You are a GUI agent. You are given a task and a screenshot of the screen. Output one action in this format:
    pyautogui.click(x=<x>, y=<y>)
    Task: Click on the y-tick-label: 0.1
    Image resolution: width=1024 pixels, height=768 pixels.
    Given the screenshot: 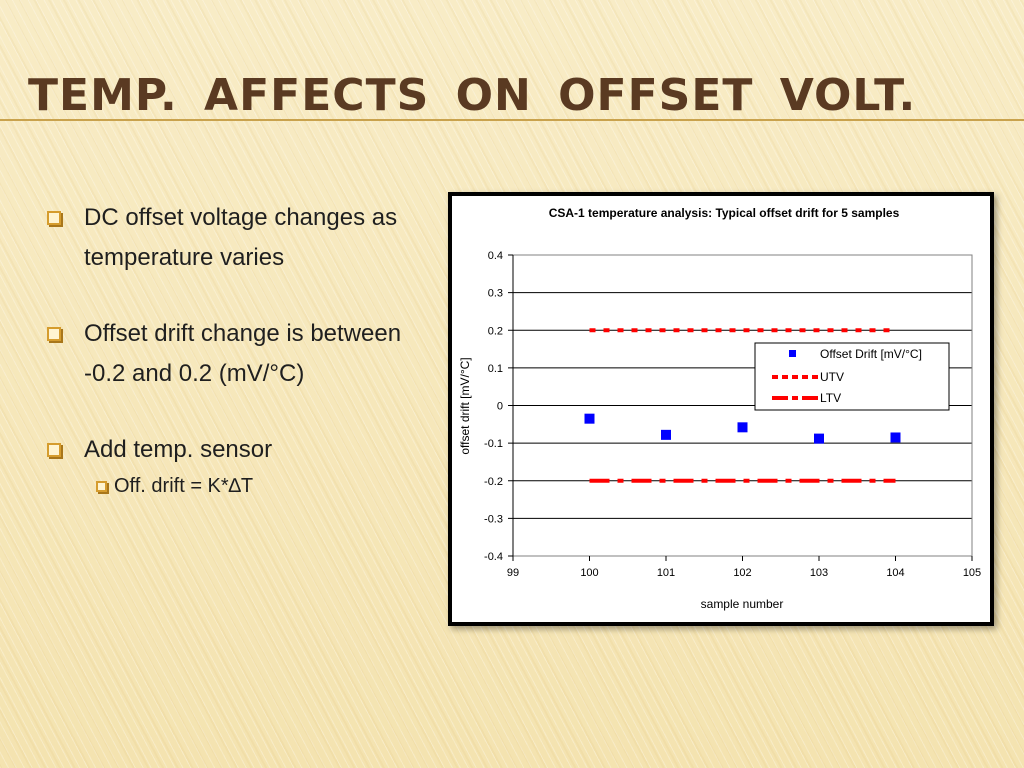 What is the action you would take?
    pyautogui.click(x=495, y=369)
    